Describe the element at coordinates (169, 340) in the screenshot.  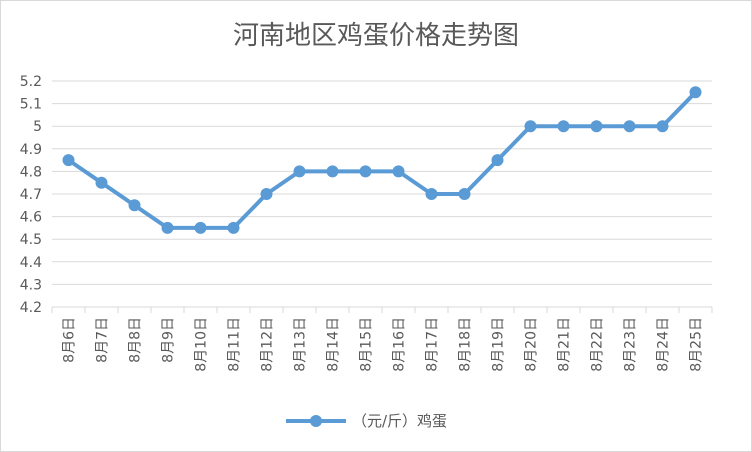
I see `x-tick-label: 8月9日` at that location.